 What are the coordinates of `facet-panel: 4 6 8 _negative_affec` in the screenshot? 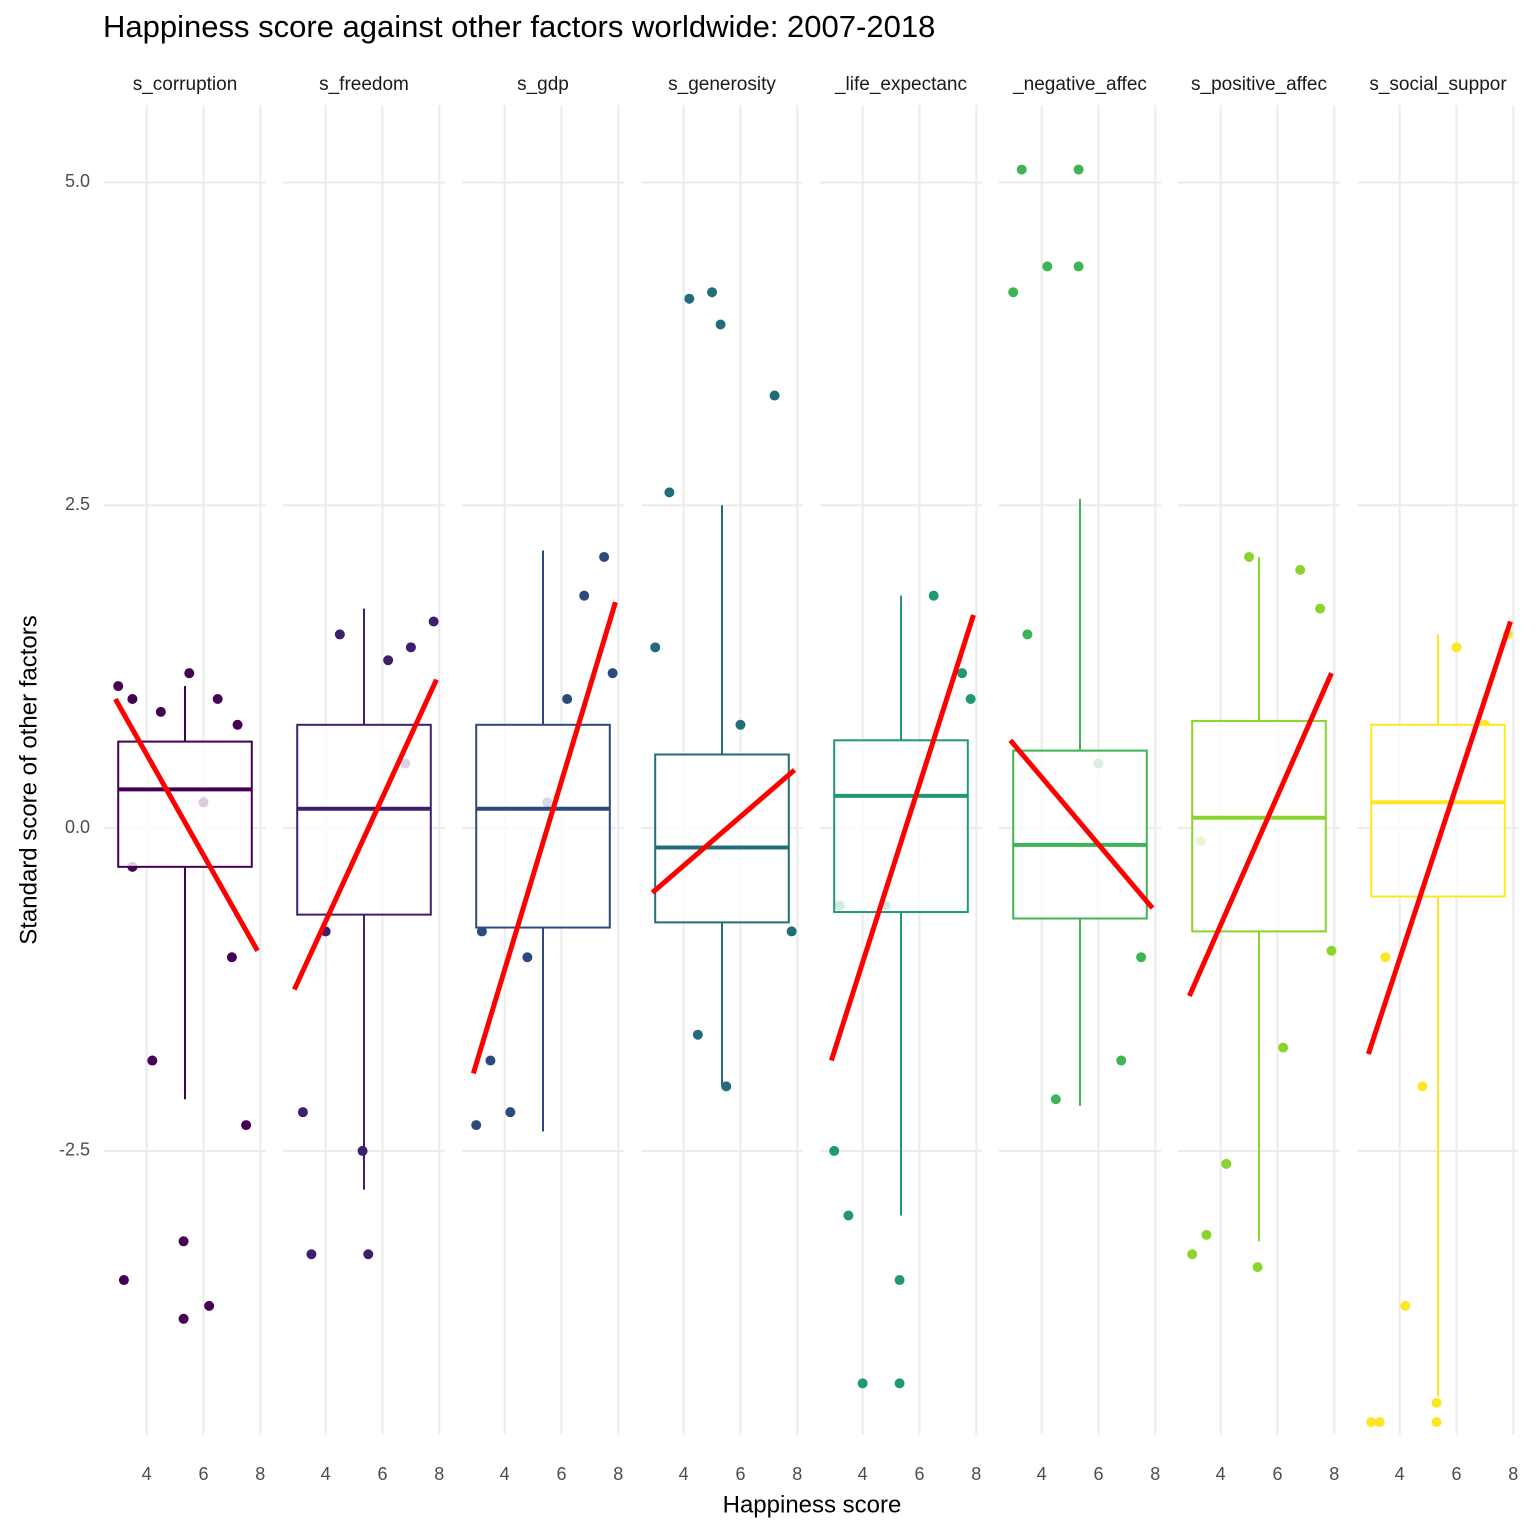 It's located at (1080, 779).